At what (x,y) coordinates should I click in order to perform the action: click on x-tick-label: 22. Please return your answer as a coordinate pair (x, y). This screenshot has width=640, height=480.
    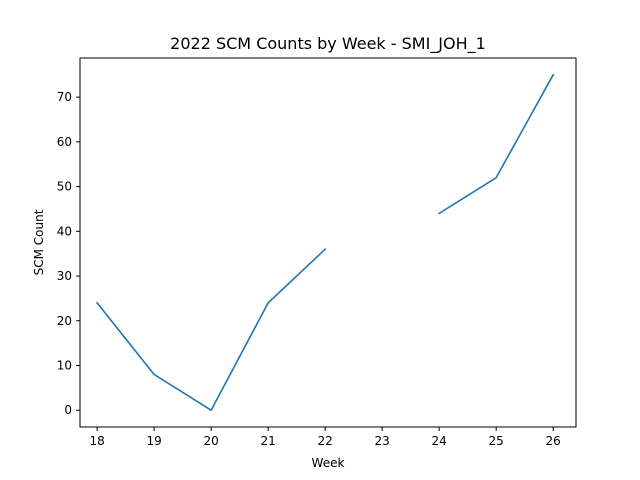
    Looking at the image, I should click on (325, 441).